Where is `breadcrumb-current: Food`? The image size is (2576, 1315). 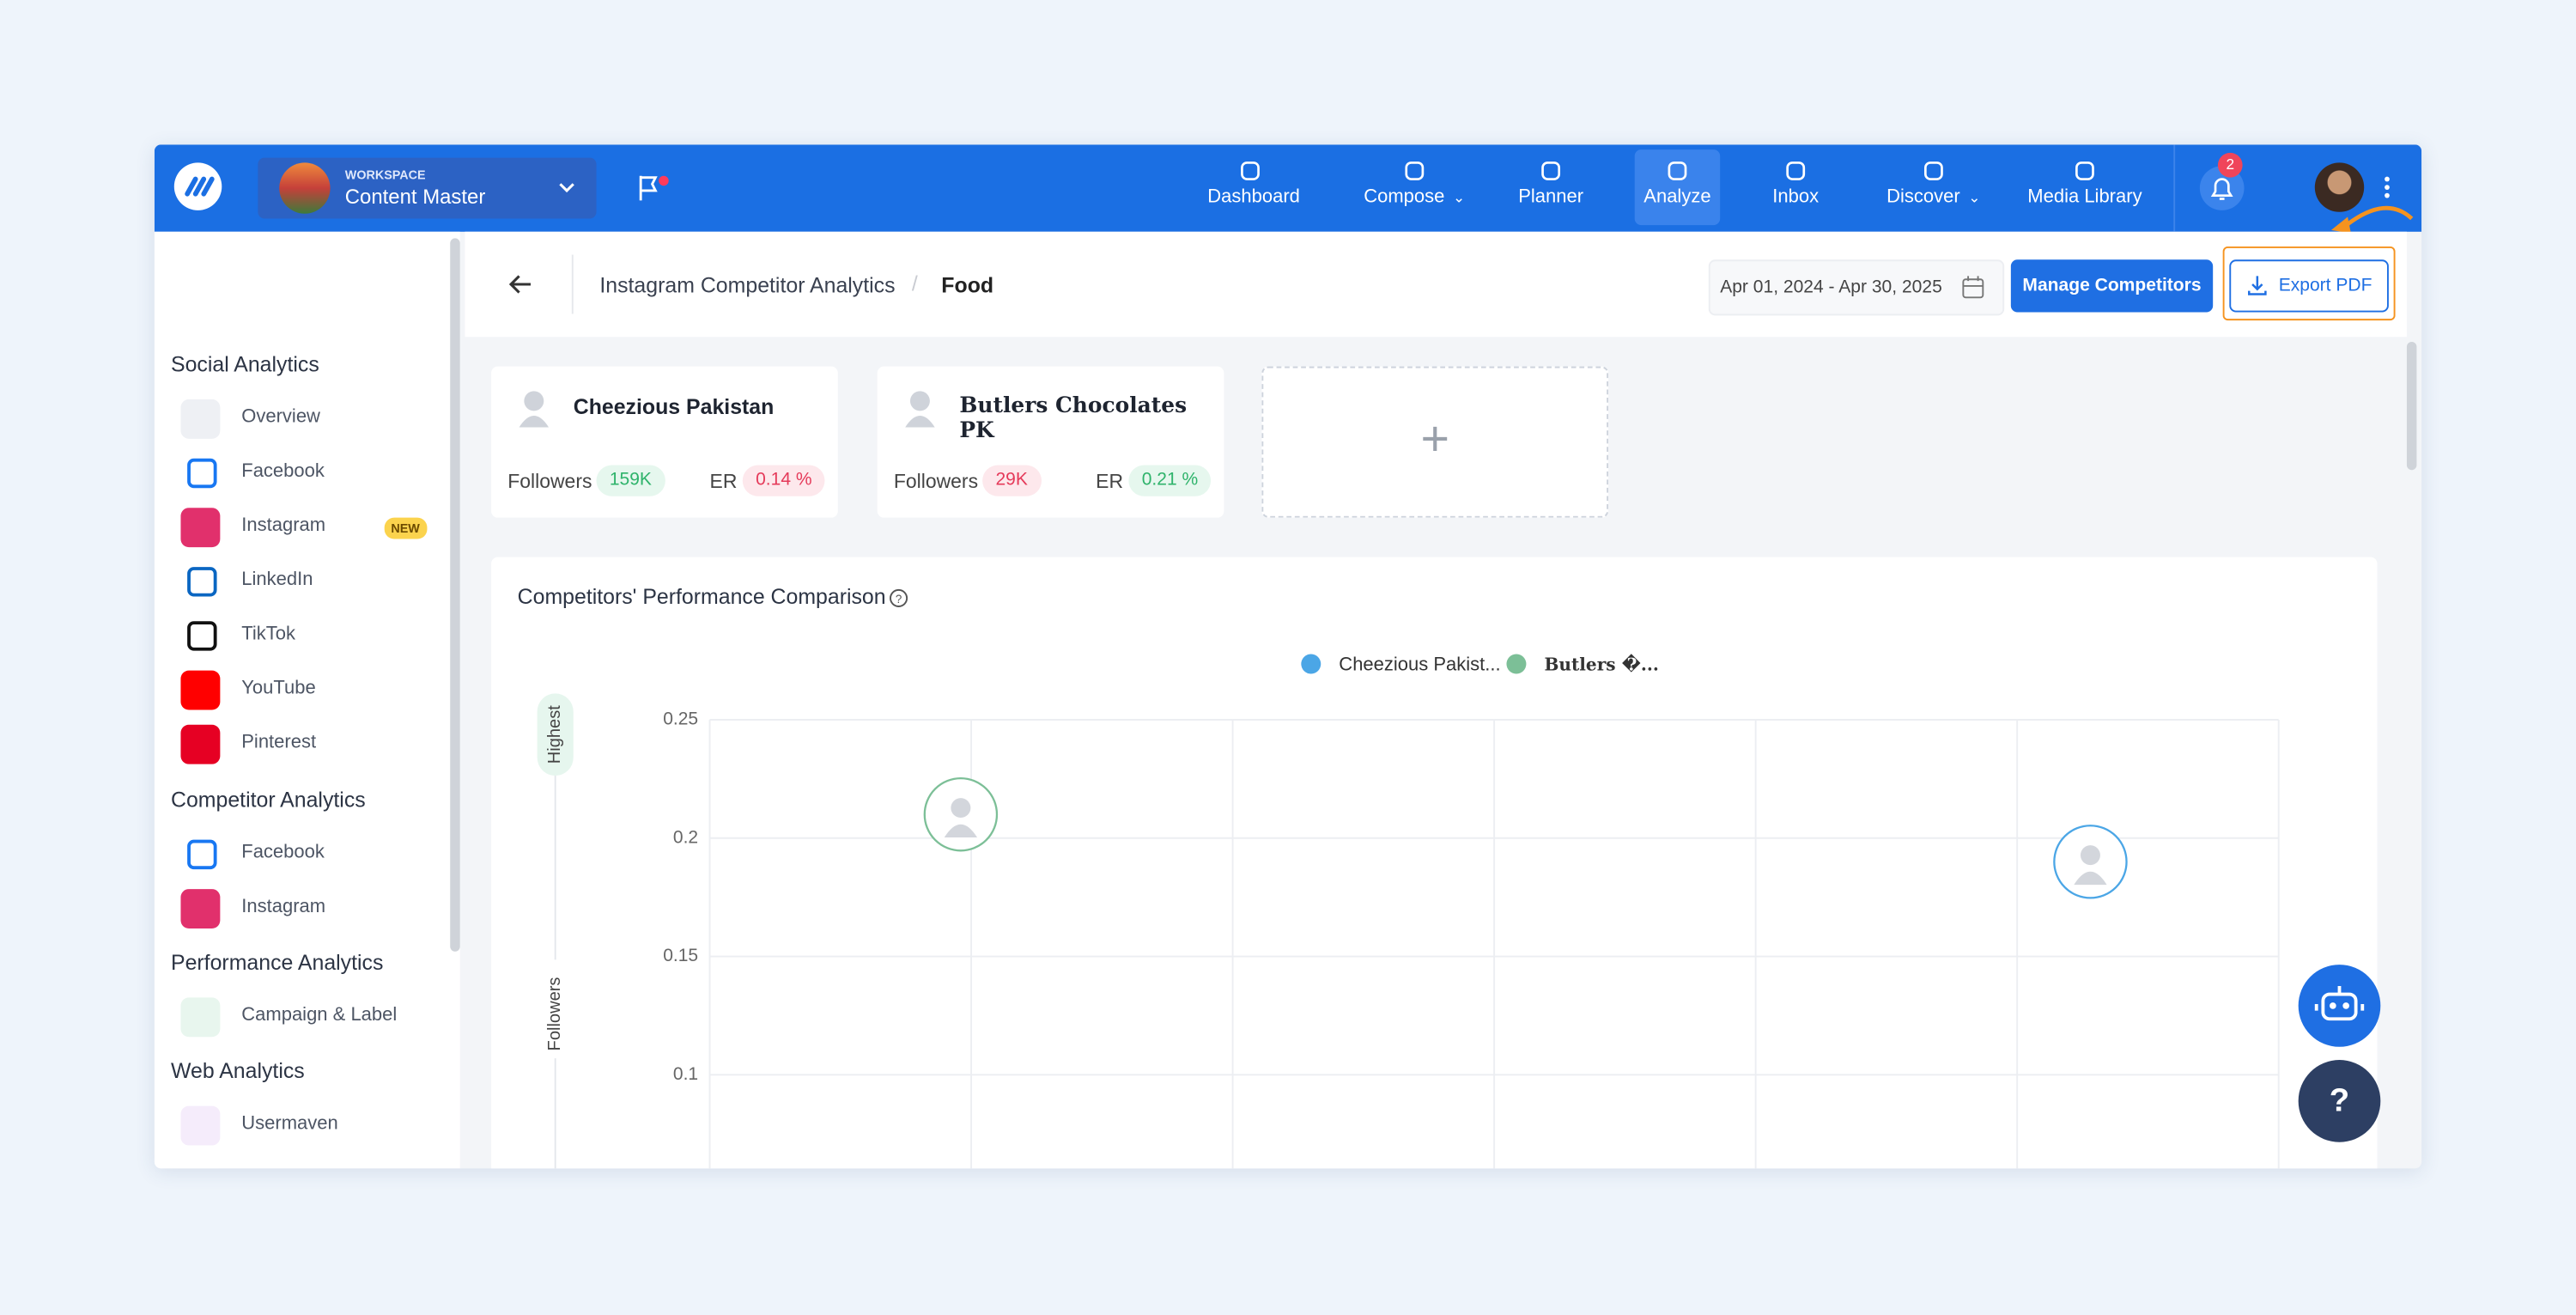 breadcrumb-current: Food is located at coordinates (968, 285).